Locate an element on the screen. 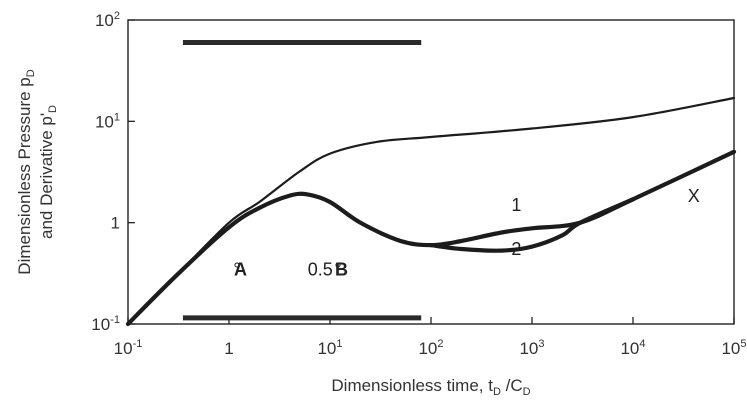  y-tick-label: 1 is located at coordinates (115, 223).